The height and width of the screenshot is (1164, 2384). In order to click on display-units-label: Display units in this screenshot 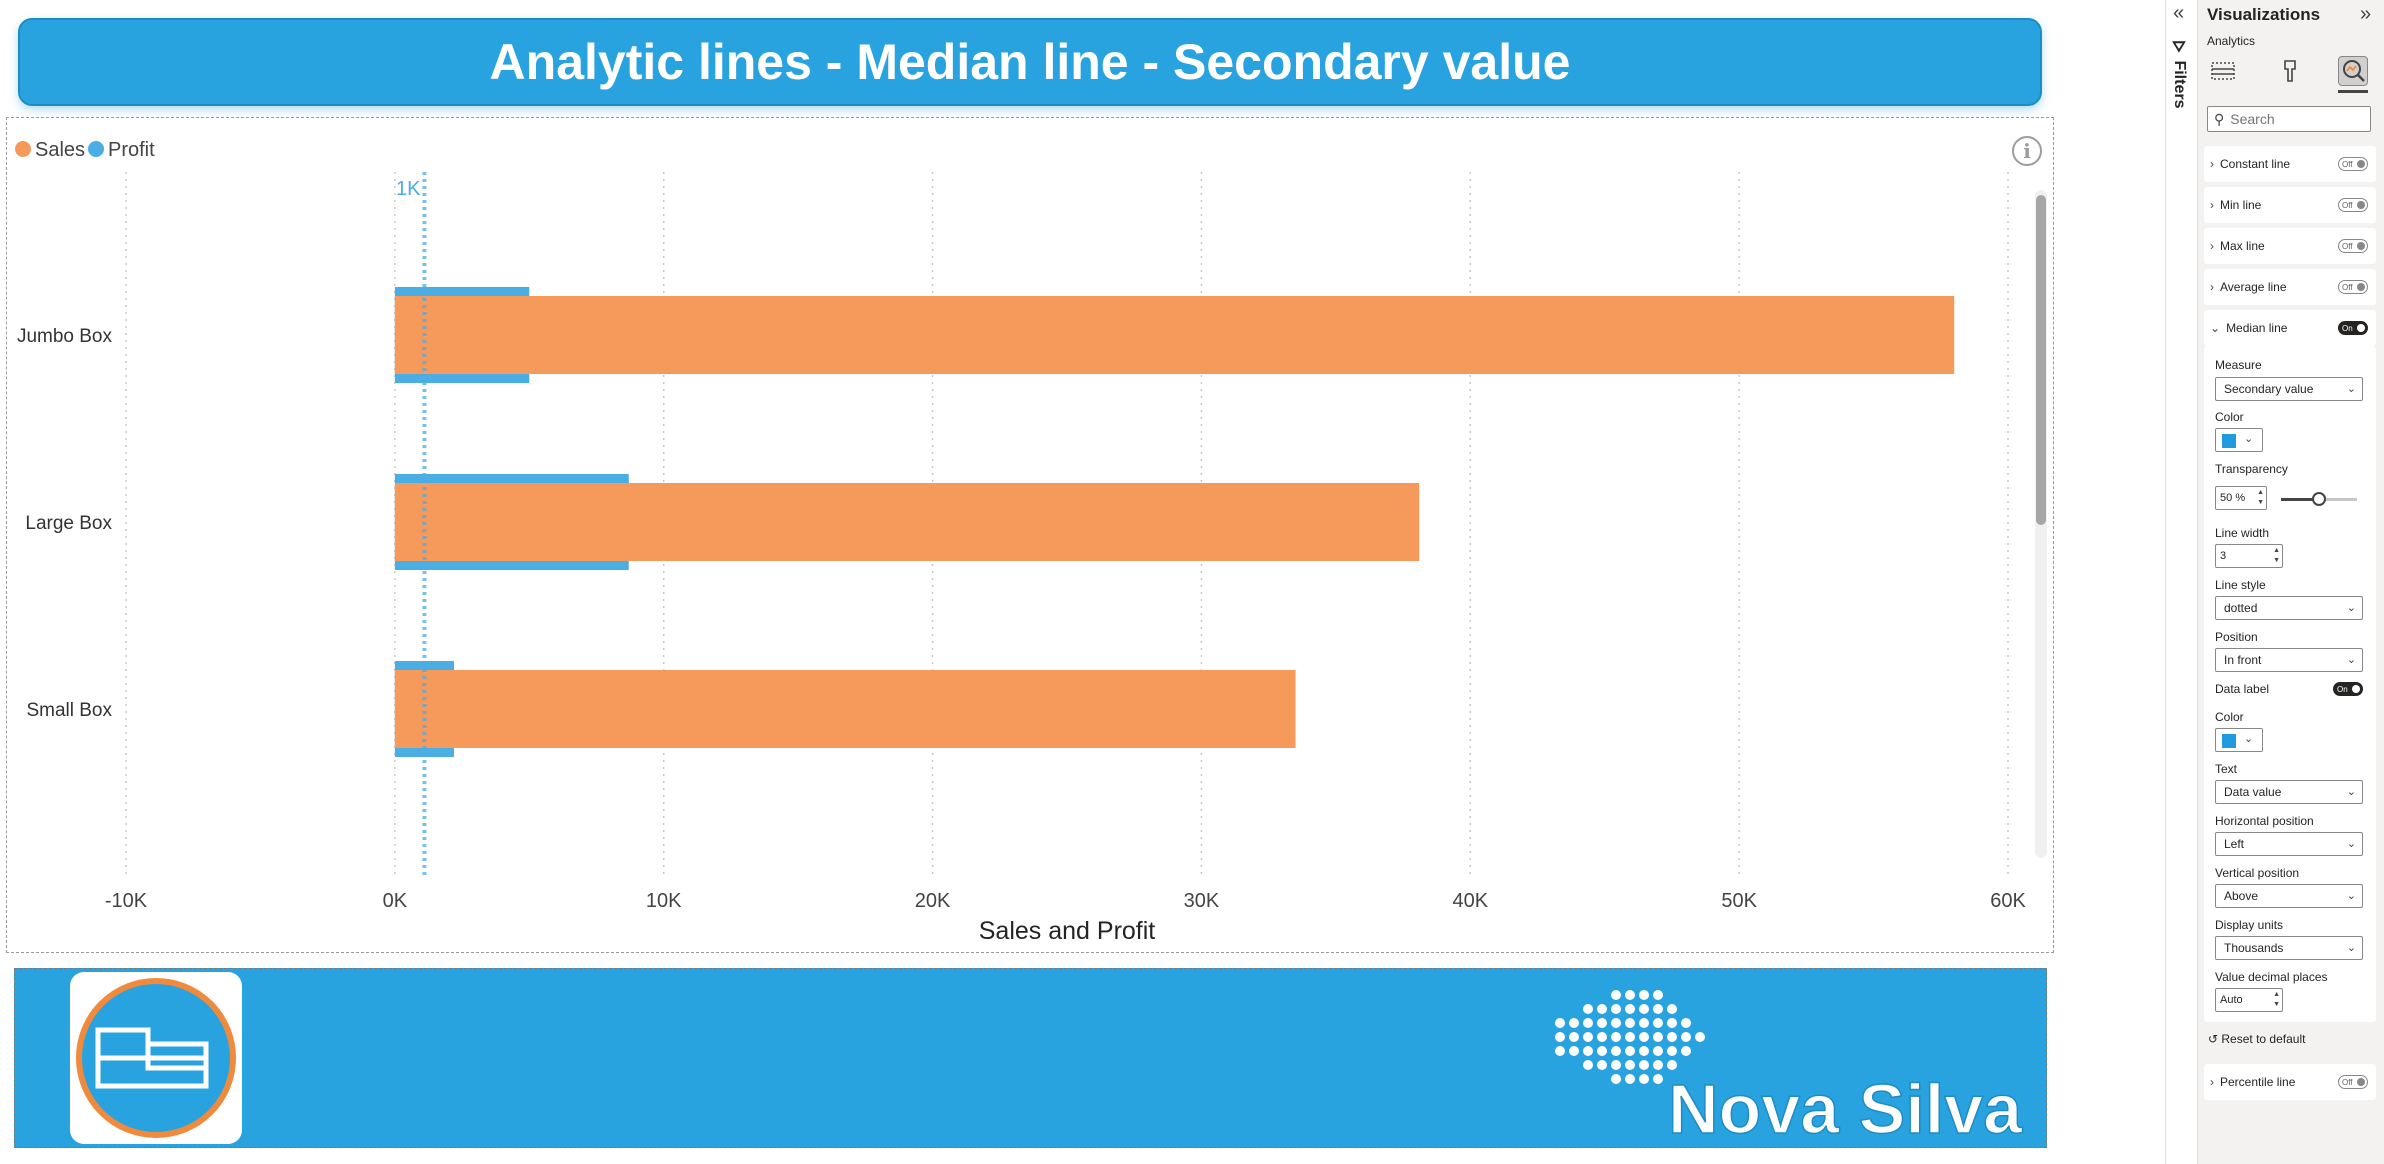, I will do `click(2249, 925)`.